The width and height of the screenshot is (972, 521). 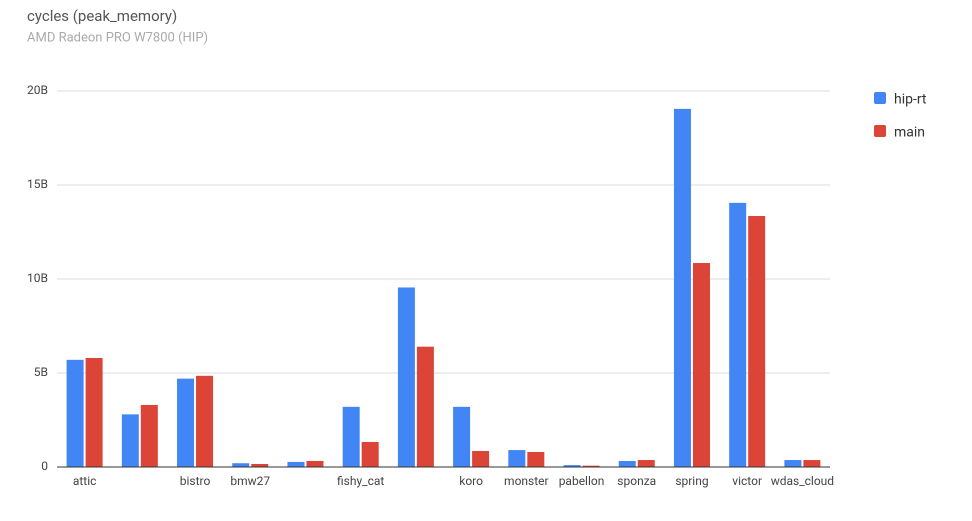 I want to click on y-tick-label: 20B, so click(x=37, y=90).